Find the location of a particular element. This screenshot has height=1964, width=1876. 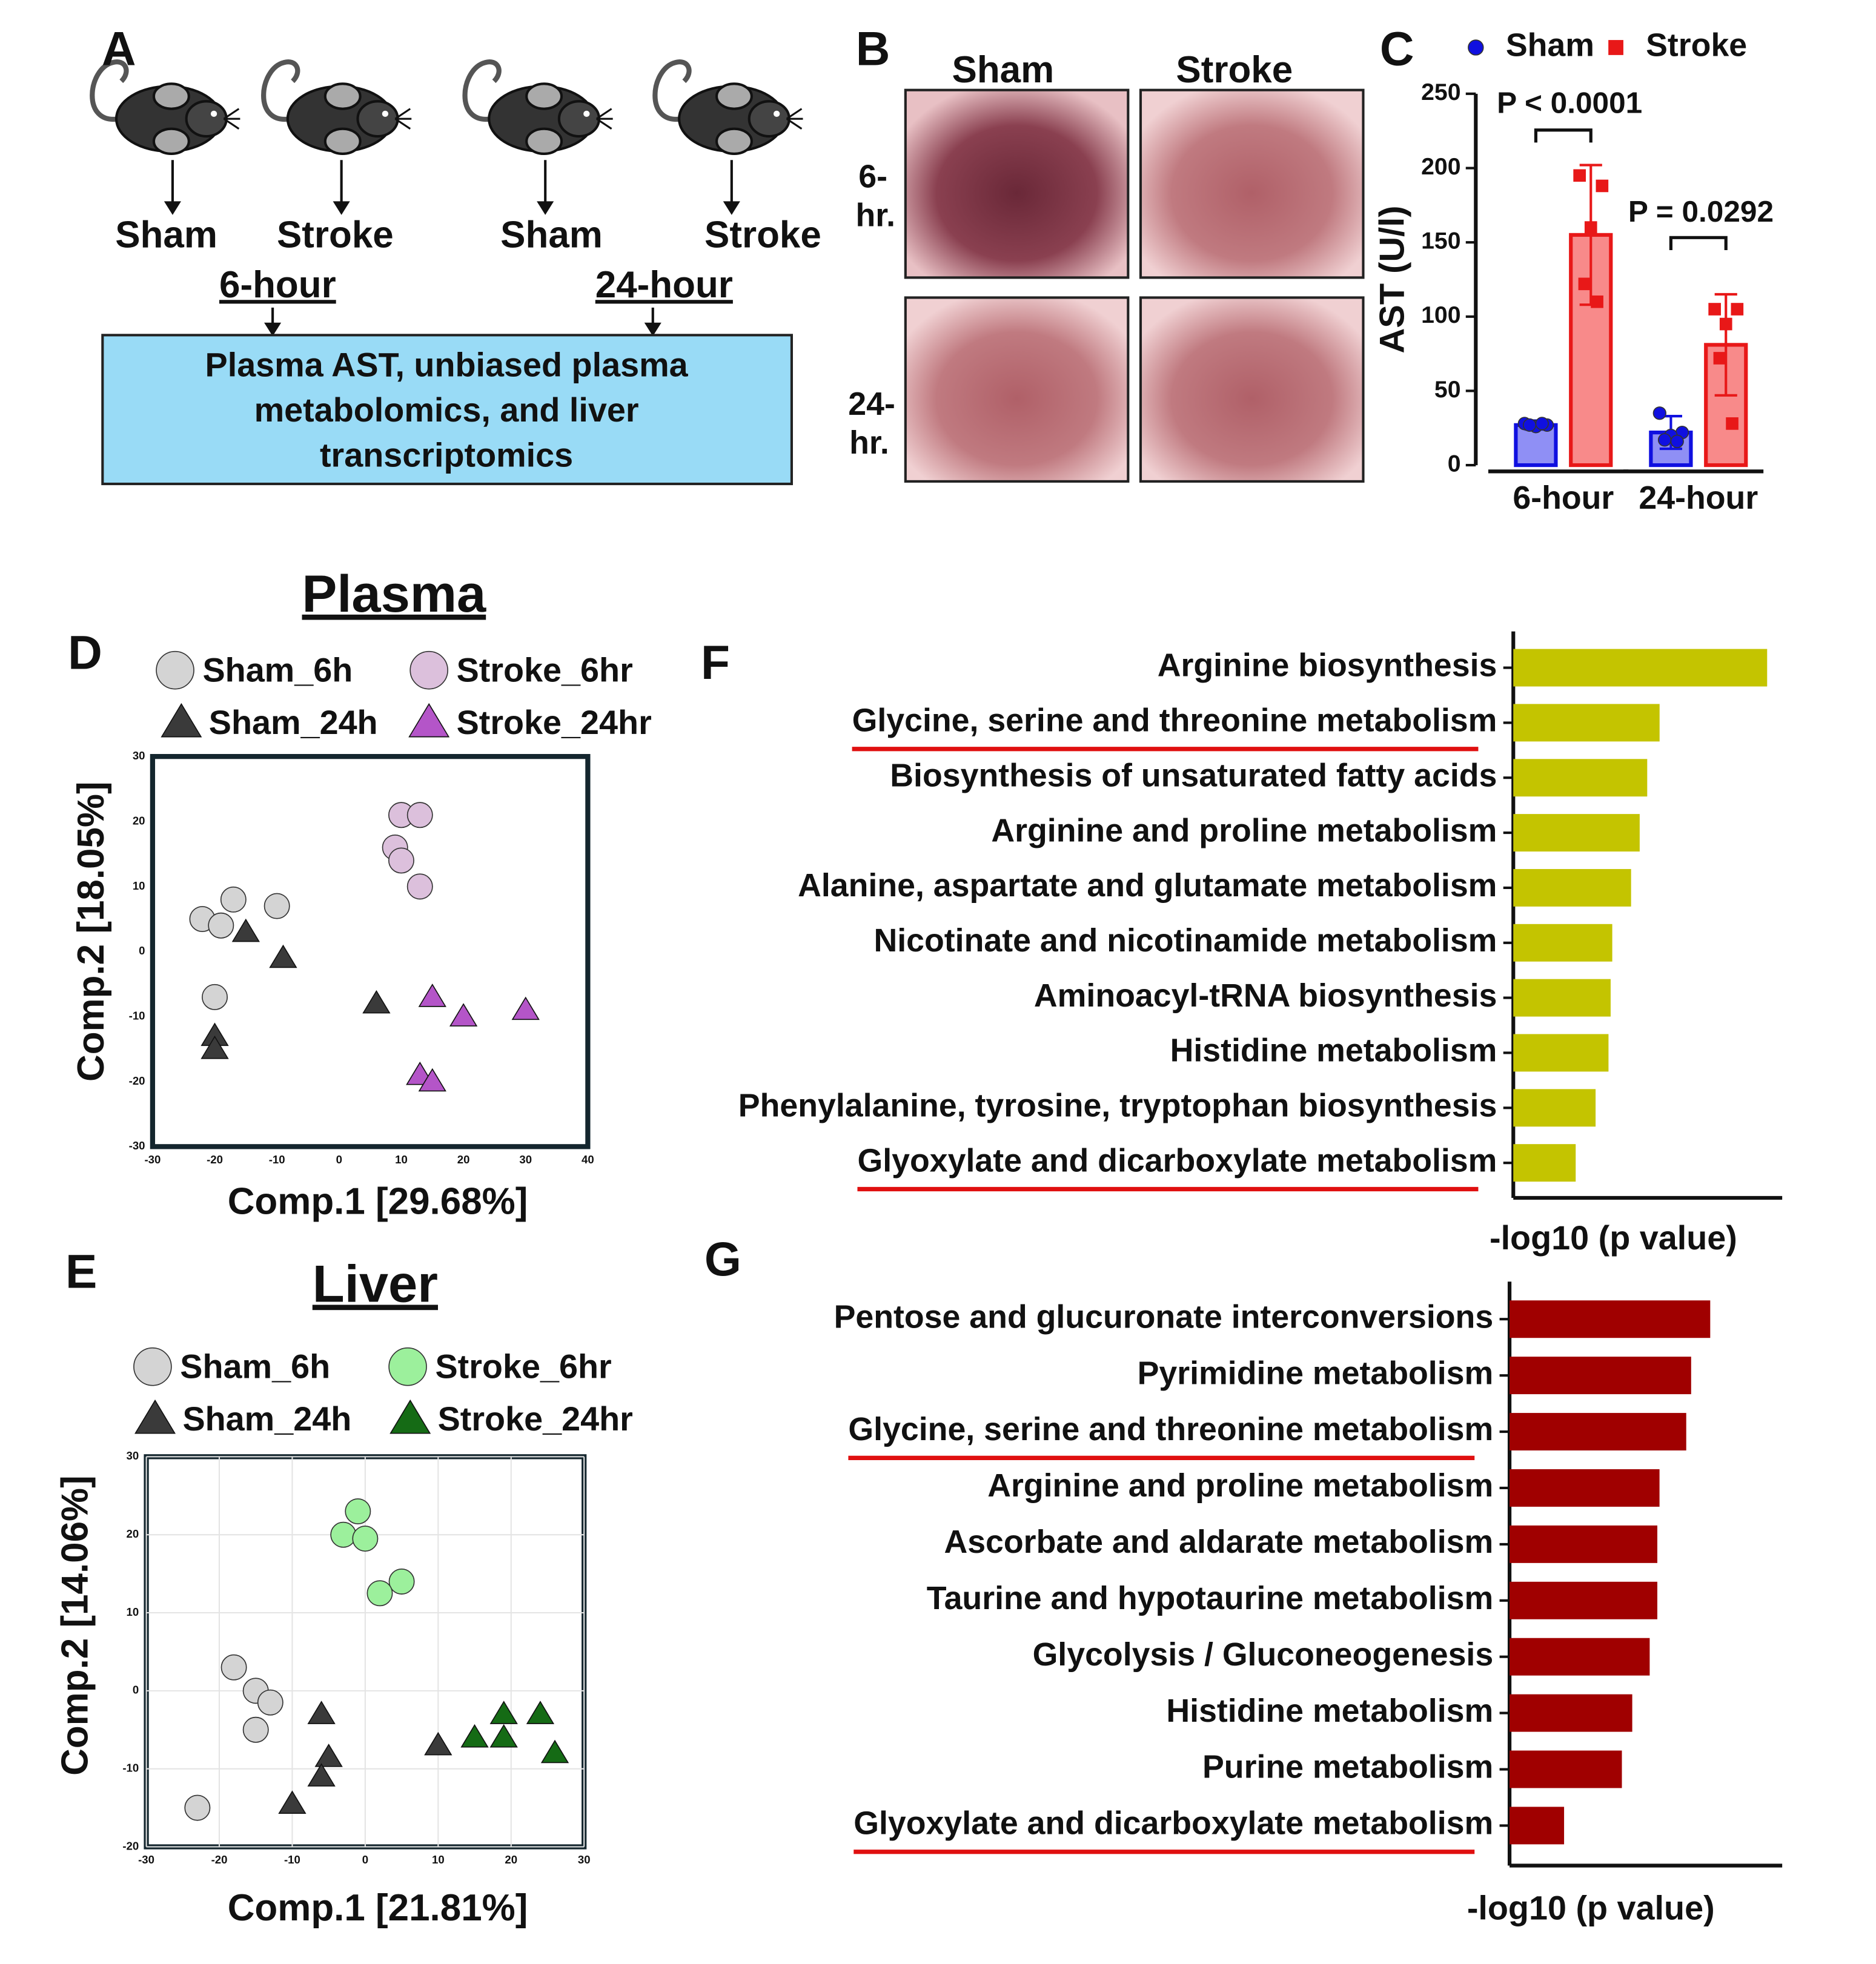

category-label: Arginine and proline metabolism is located at coordinates (1240, 1485).